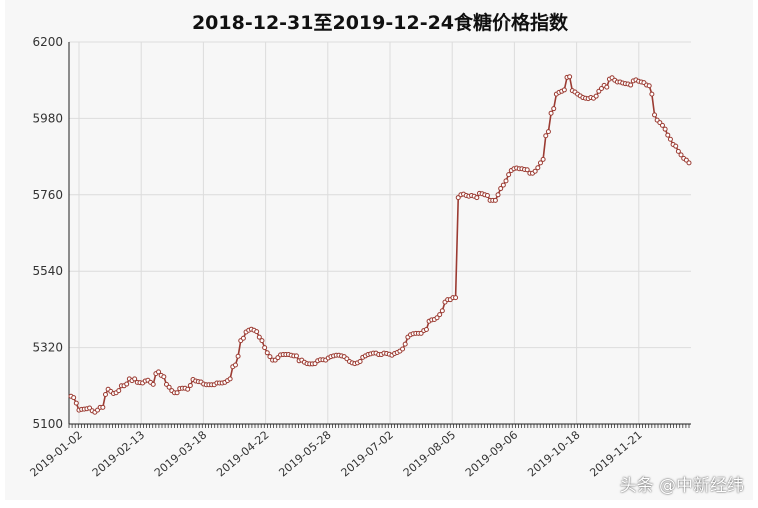 Image resolution: width=758 pixels, height=508 pixels. I want to click on y-axis-ticks: 5100 5320 5540 5760 5980 6200, so click(47, 233).